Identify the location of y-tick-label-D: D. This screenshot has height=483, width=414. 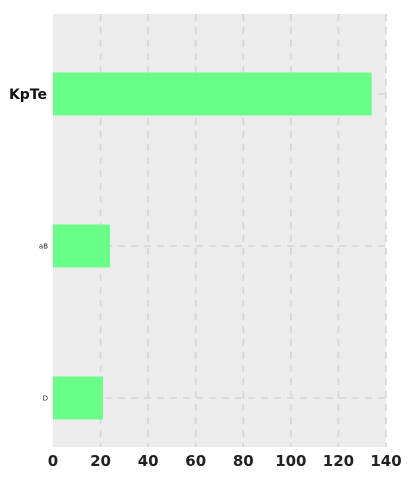
(45, 399).